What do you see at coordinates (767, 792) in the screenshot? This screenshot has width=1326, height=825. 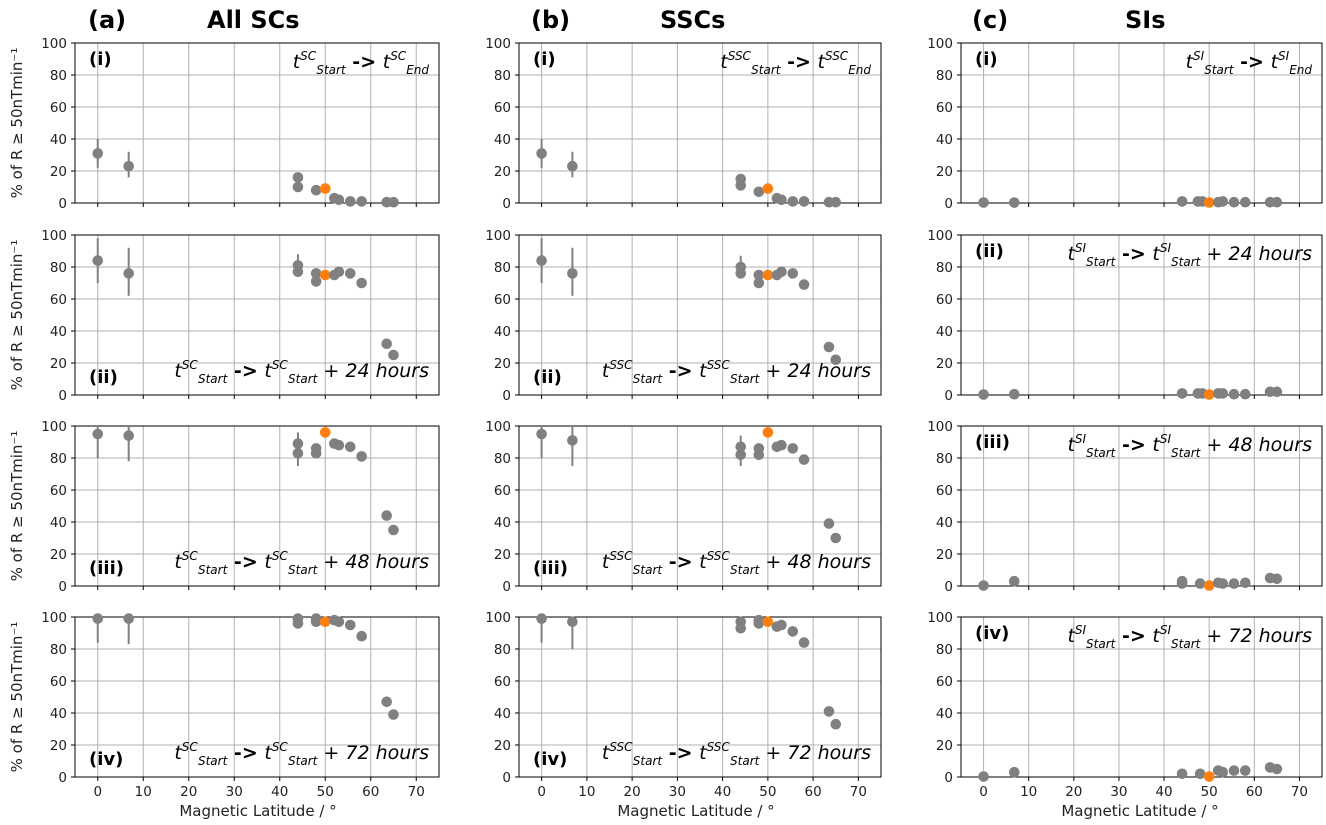 I see `x-tick-label: 50` at bounding box center [767, 792].